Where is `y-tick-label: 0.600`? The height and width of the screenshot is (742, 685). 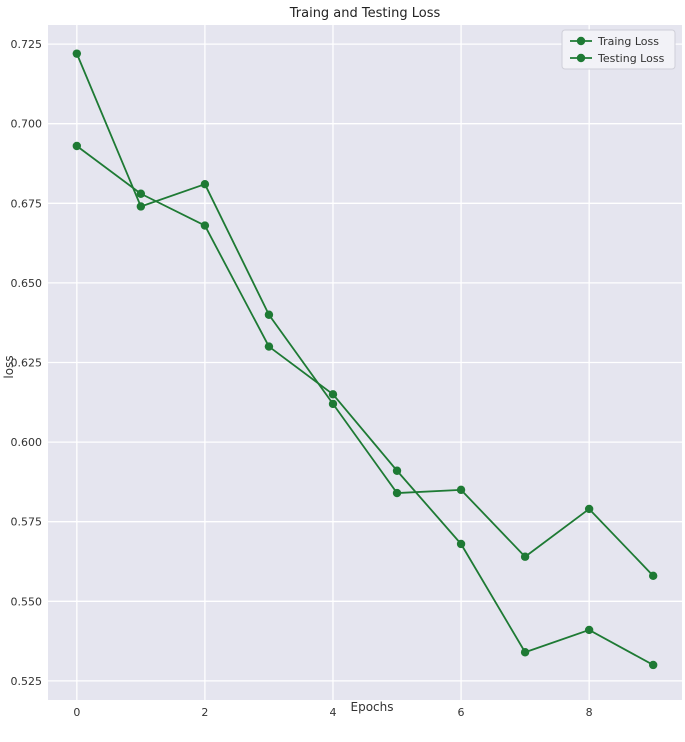 y-tick-label: 0.600 is located at coordinates (27, 442).